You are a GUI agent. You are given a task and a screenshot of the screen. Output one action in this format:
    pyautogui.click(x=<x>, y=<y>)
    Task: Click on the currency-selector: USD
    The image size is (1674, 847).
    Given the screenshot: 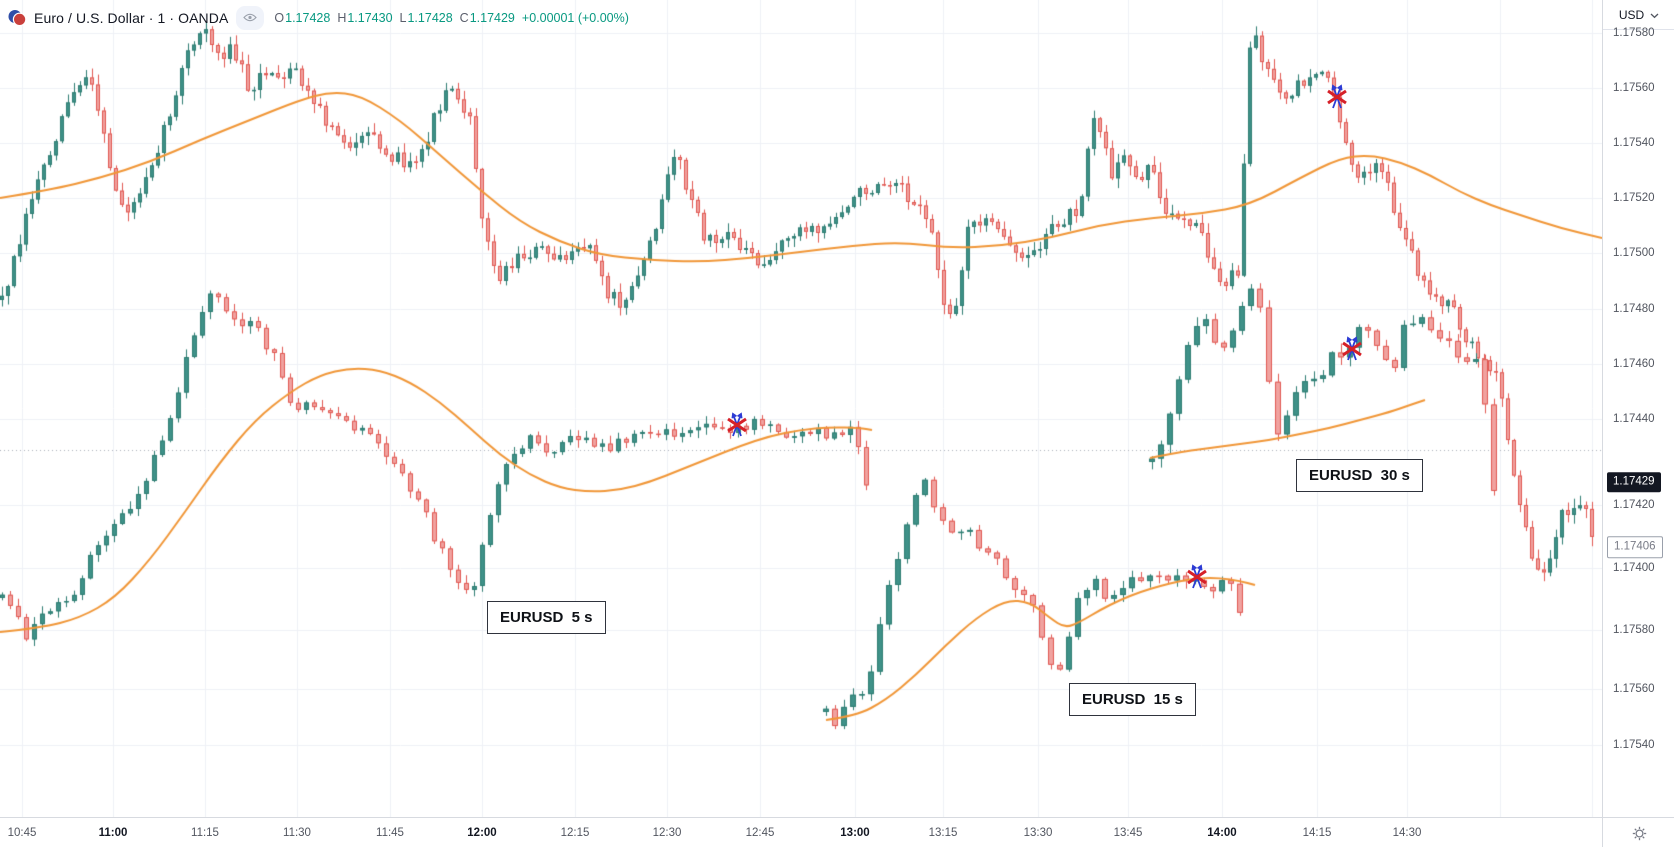 What is the action you would take?
    pyautogui.click(x=1638, y=15)
    